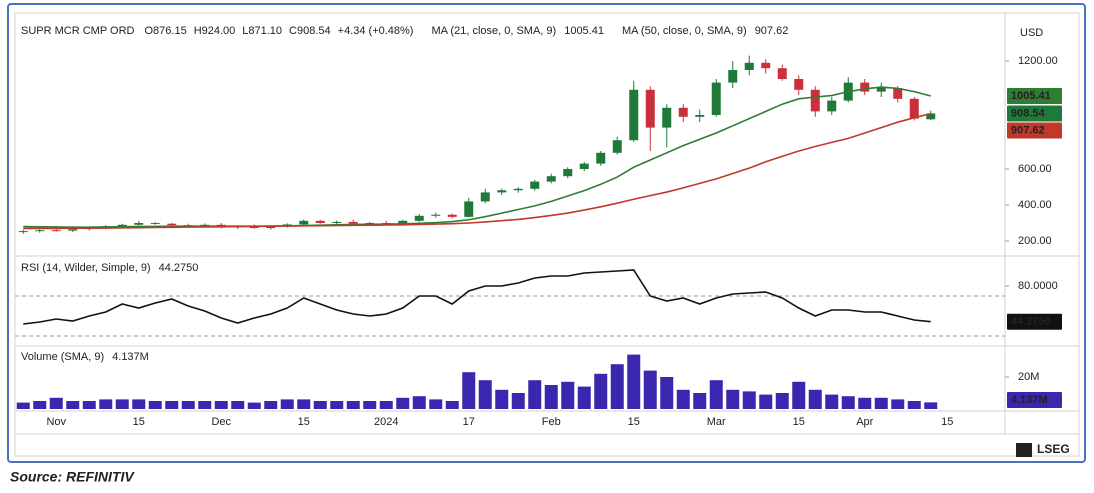  I want to click on x-tick-label: 17, so click(469, 422).